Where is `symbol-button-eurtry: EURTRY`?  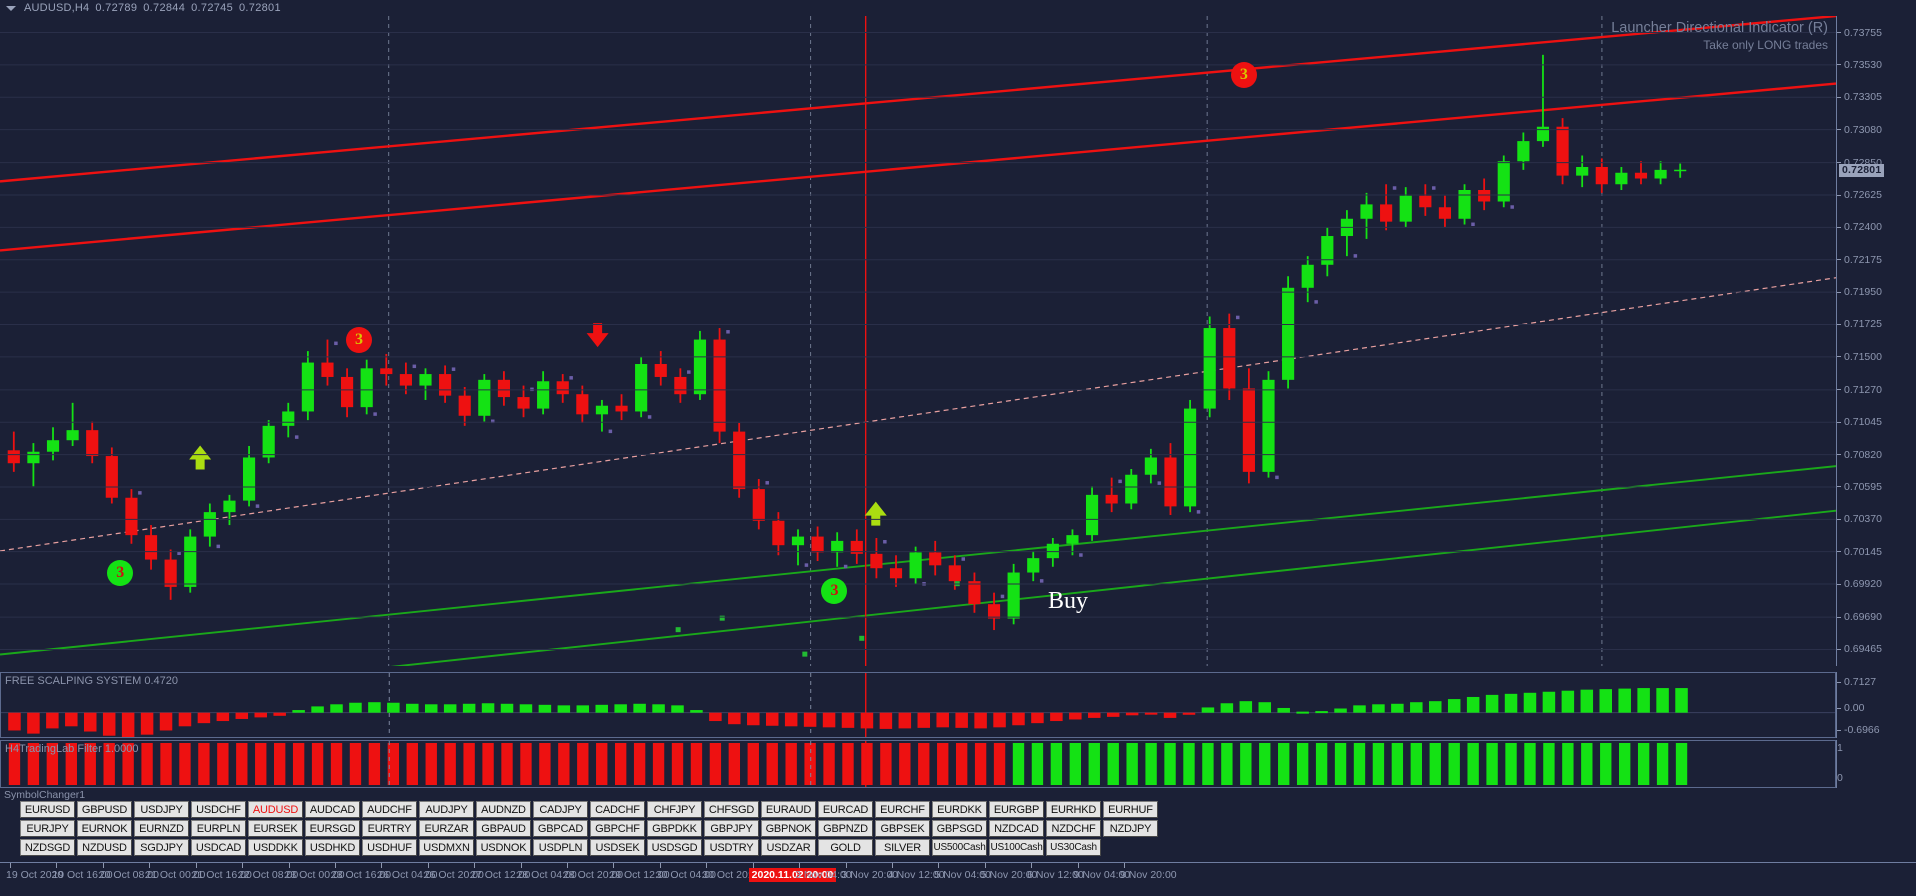 symbol-button-eurtry: EURTRY is located at coordinates (389, 828).